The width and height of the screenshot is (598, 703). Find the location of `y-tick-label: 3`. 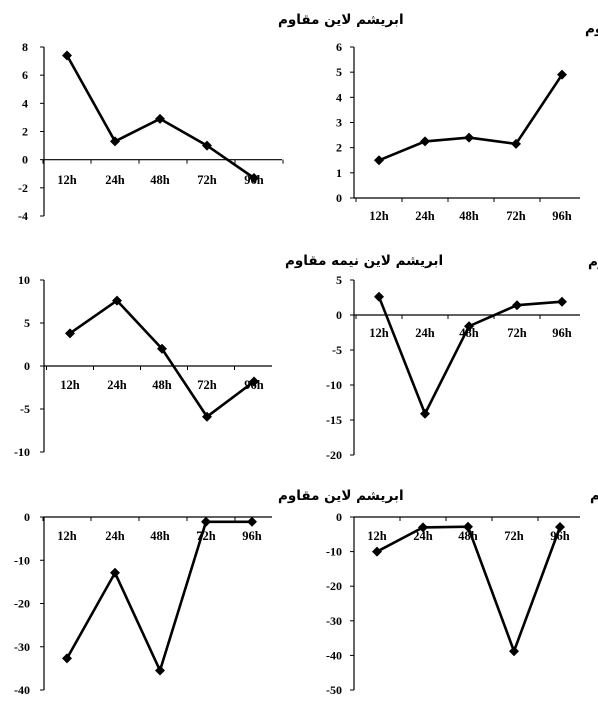

y-tick-label: 3 is located at coordinates (339, 123).